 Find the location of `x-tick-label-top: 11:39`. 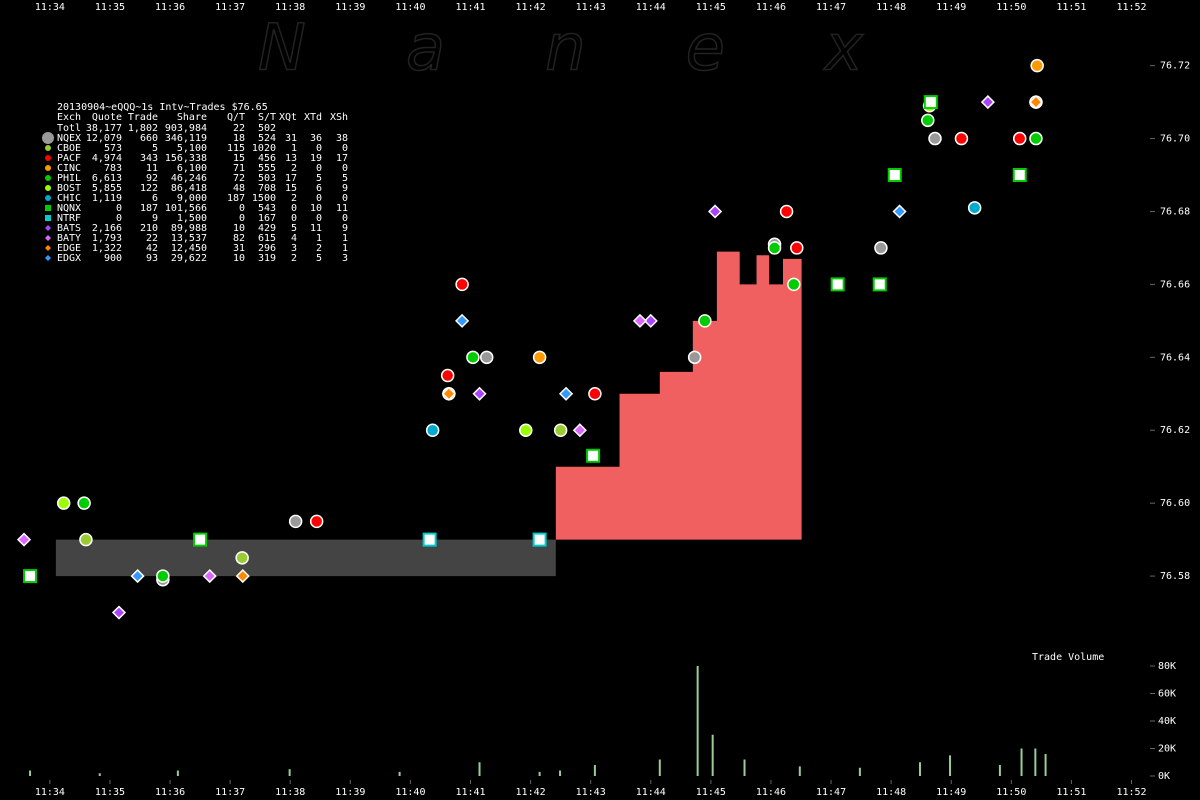

x-tick-label-top: 11:39 is located at coordinates (350, 7).